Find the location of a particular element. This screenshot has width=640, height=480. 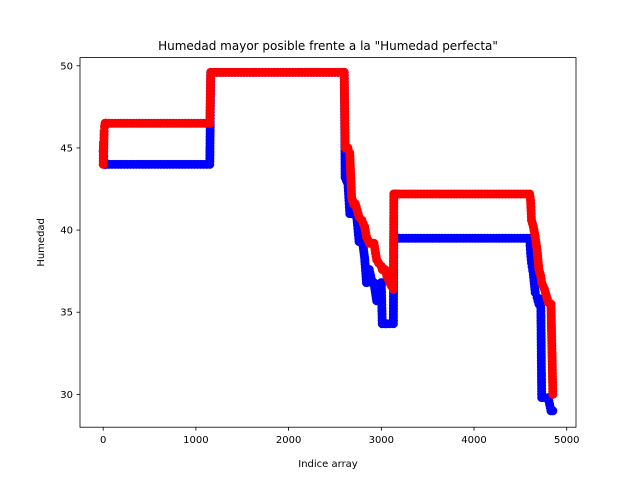

x-axis: 0 1000 2000 3000 4000 5000 is located at coordinates (339, 436).